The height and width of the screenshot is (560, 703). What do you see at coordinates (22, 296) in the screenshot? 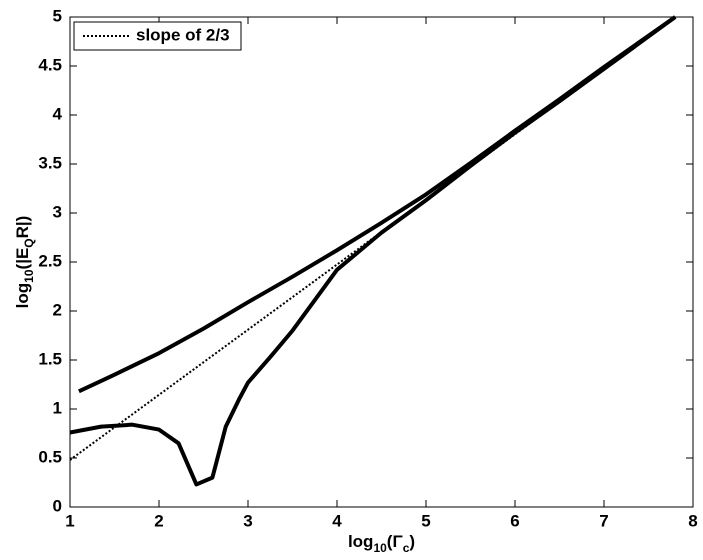
I see `y-axis-label-part: log` at bounding box center [22, 296].